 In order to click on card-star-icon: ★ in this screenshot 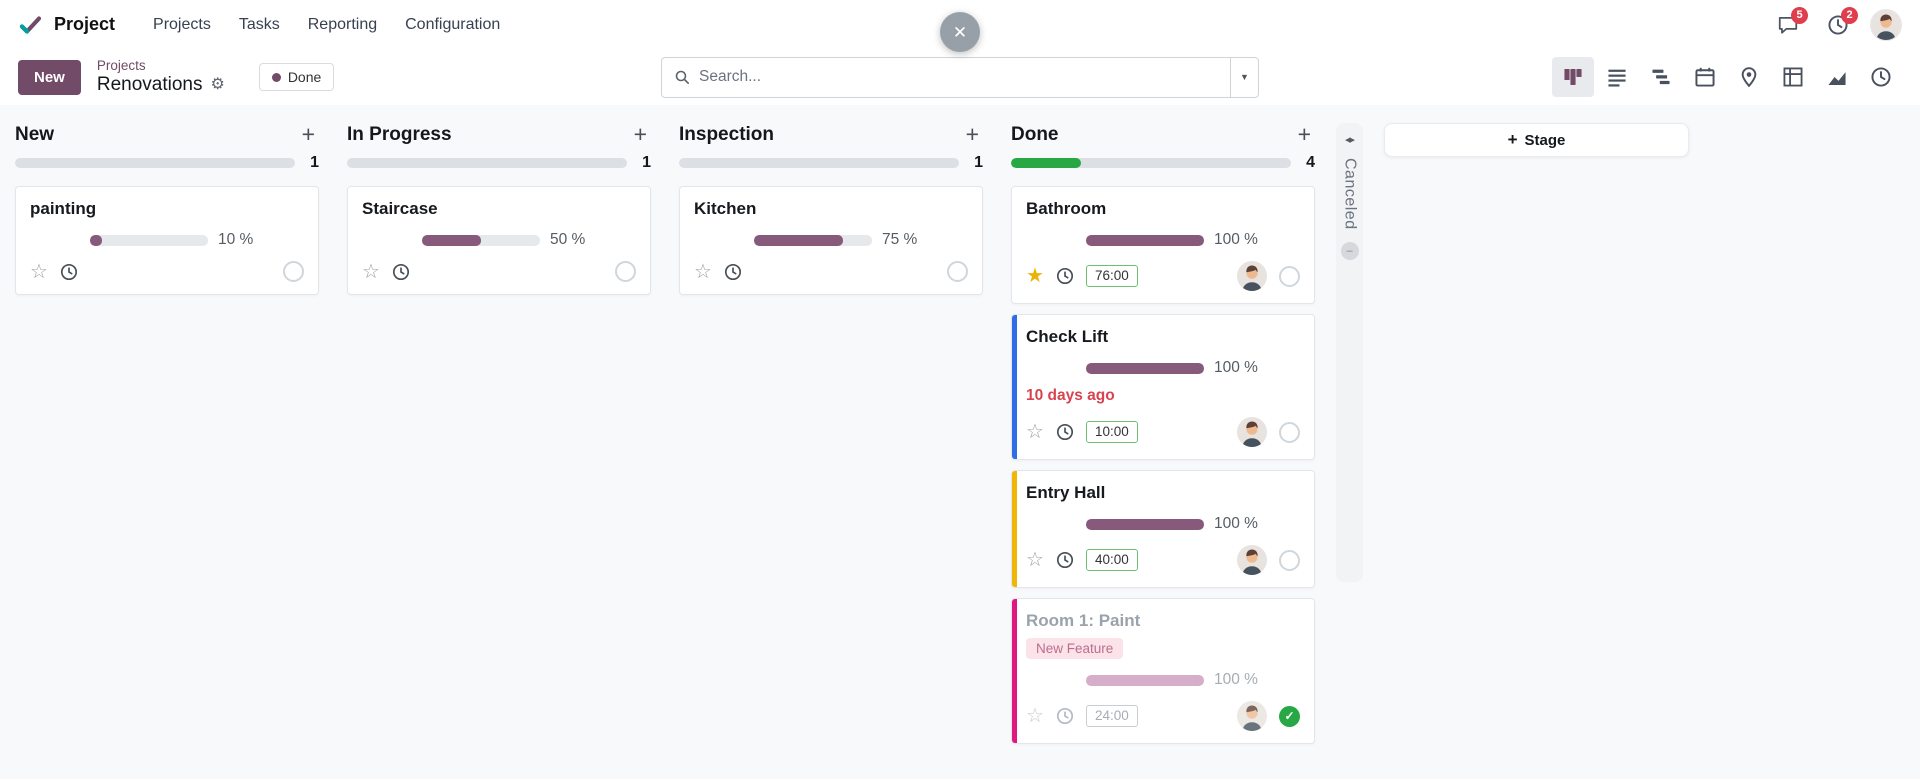, I will do `click(1035, 276)`.